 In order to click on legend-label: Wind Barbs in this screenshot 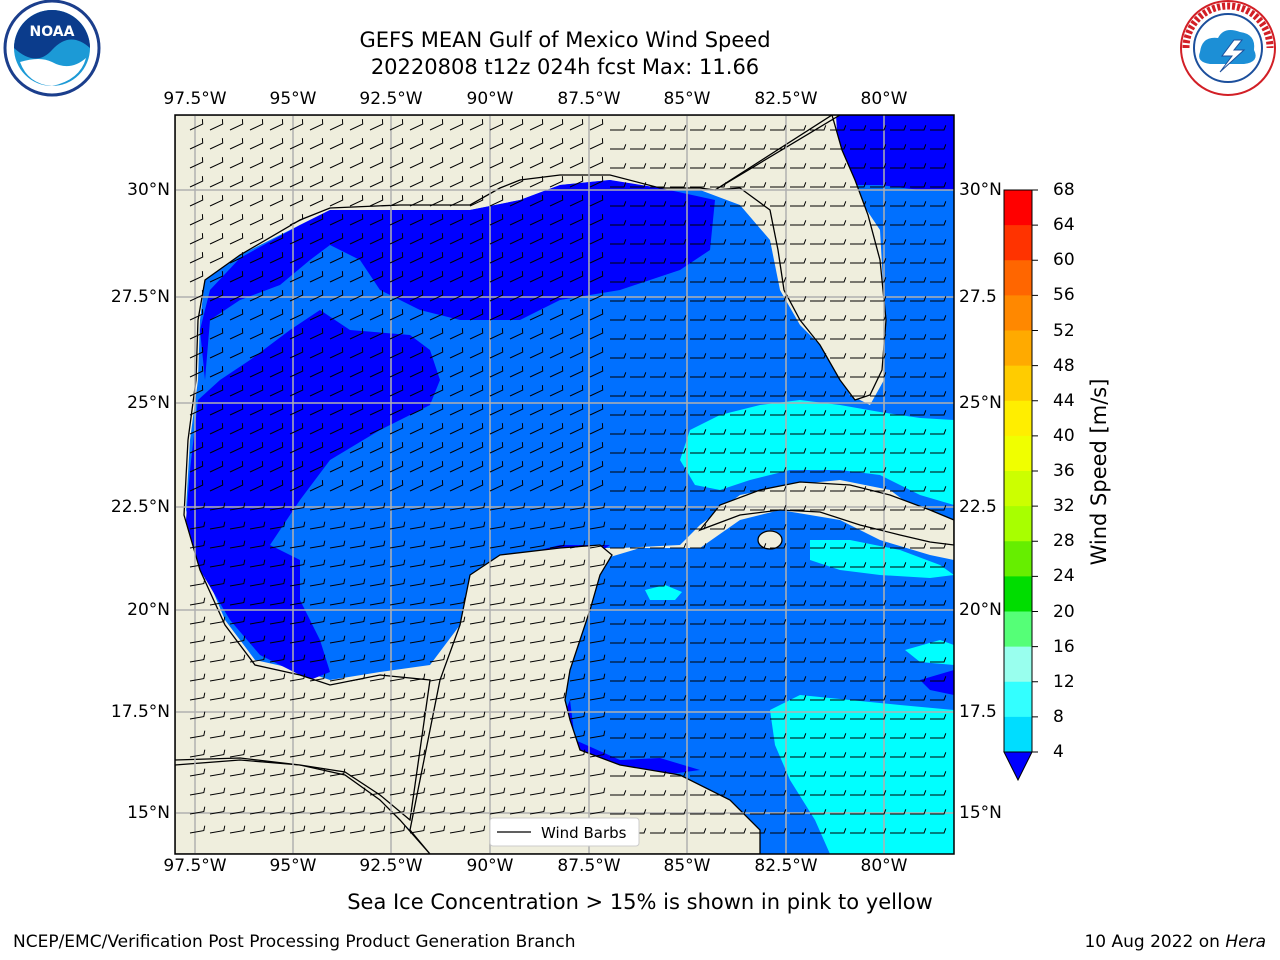, I will do `click(584, 833)`.